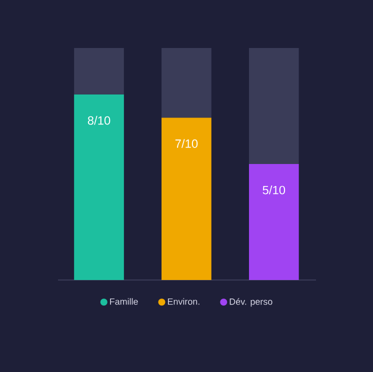 The width and height of the screenshot is (373, 372). What do you see at coordinates (99, 120) in the screenshot?
I see `data-label: 8/10` at bounding box center [99, 120].